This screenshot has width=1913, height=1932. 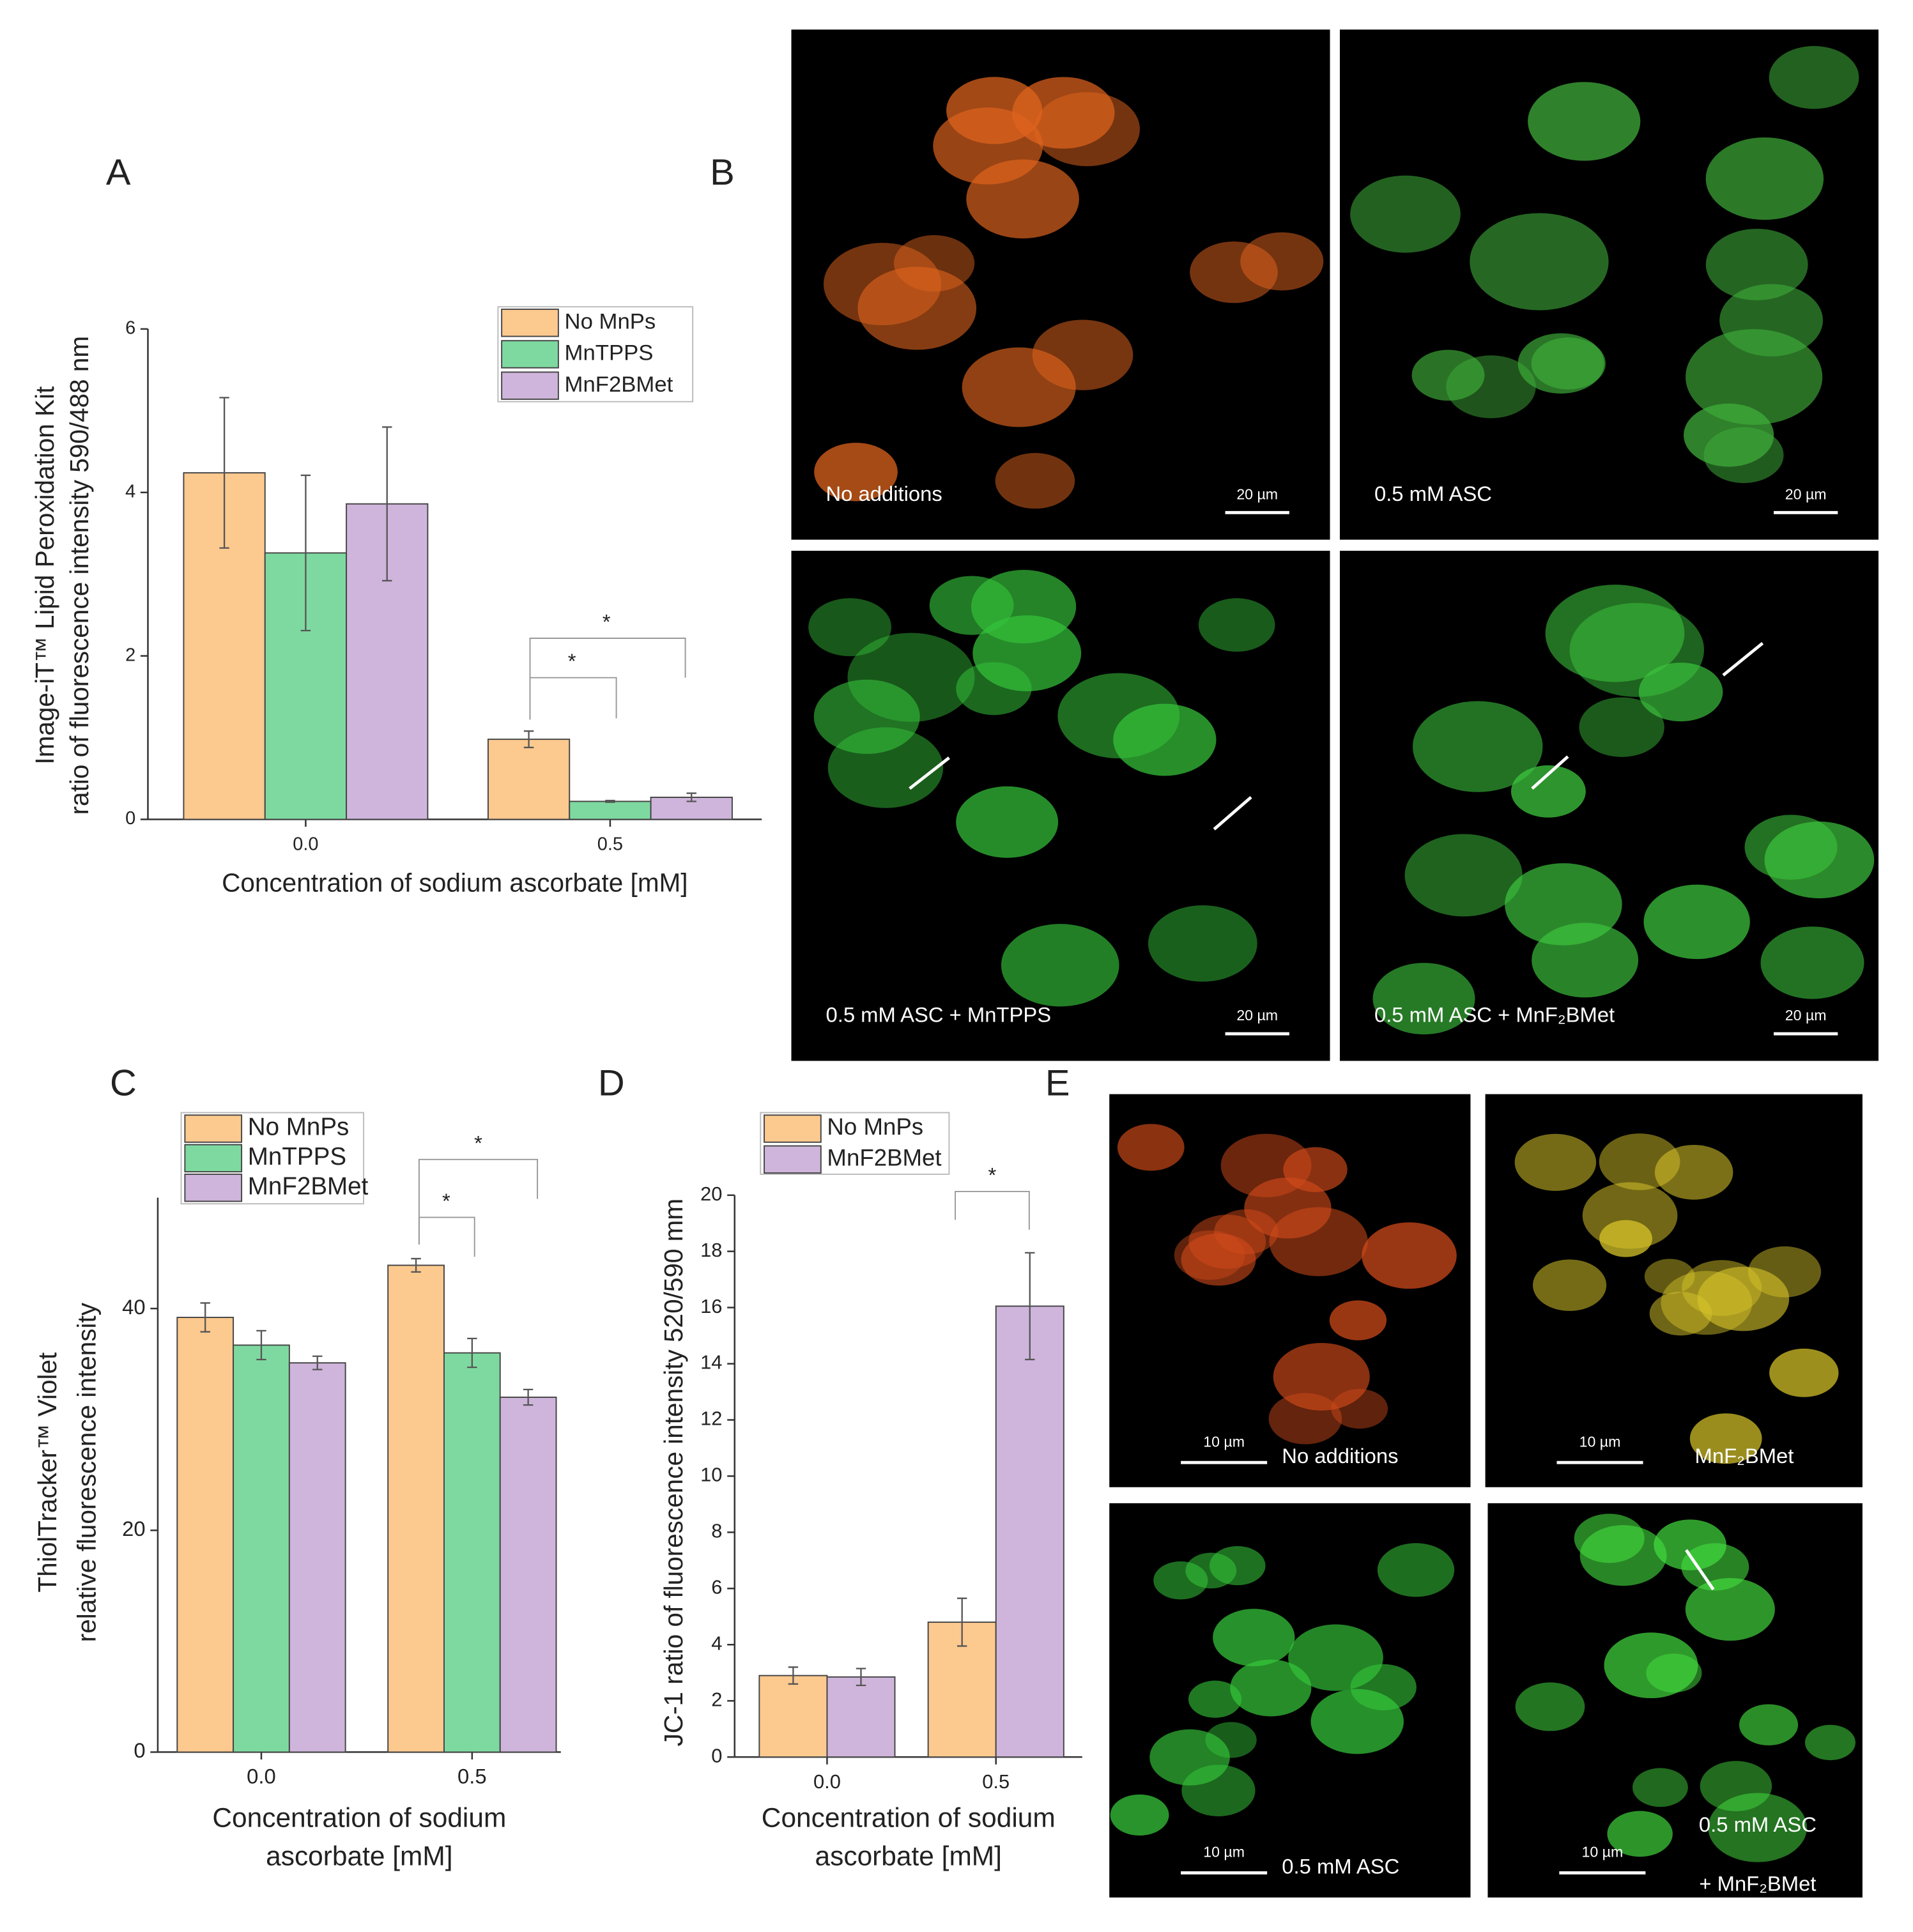 What do you see at coordinates (130, 491) in the screenshot?
I see `y-tick-label: 4` at bounding box center [130, 491].